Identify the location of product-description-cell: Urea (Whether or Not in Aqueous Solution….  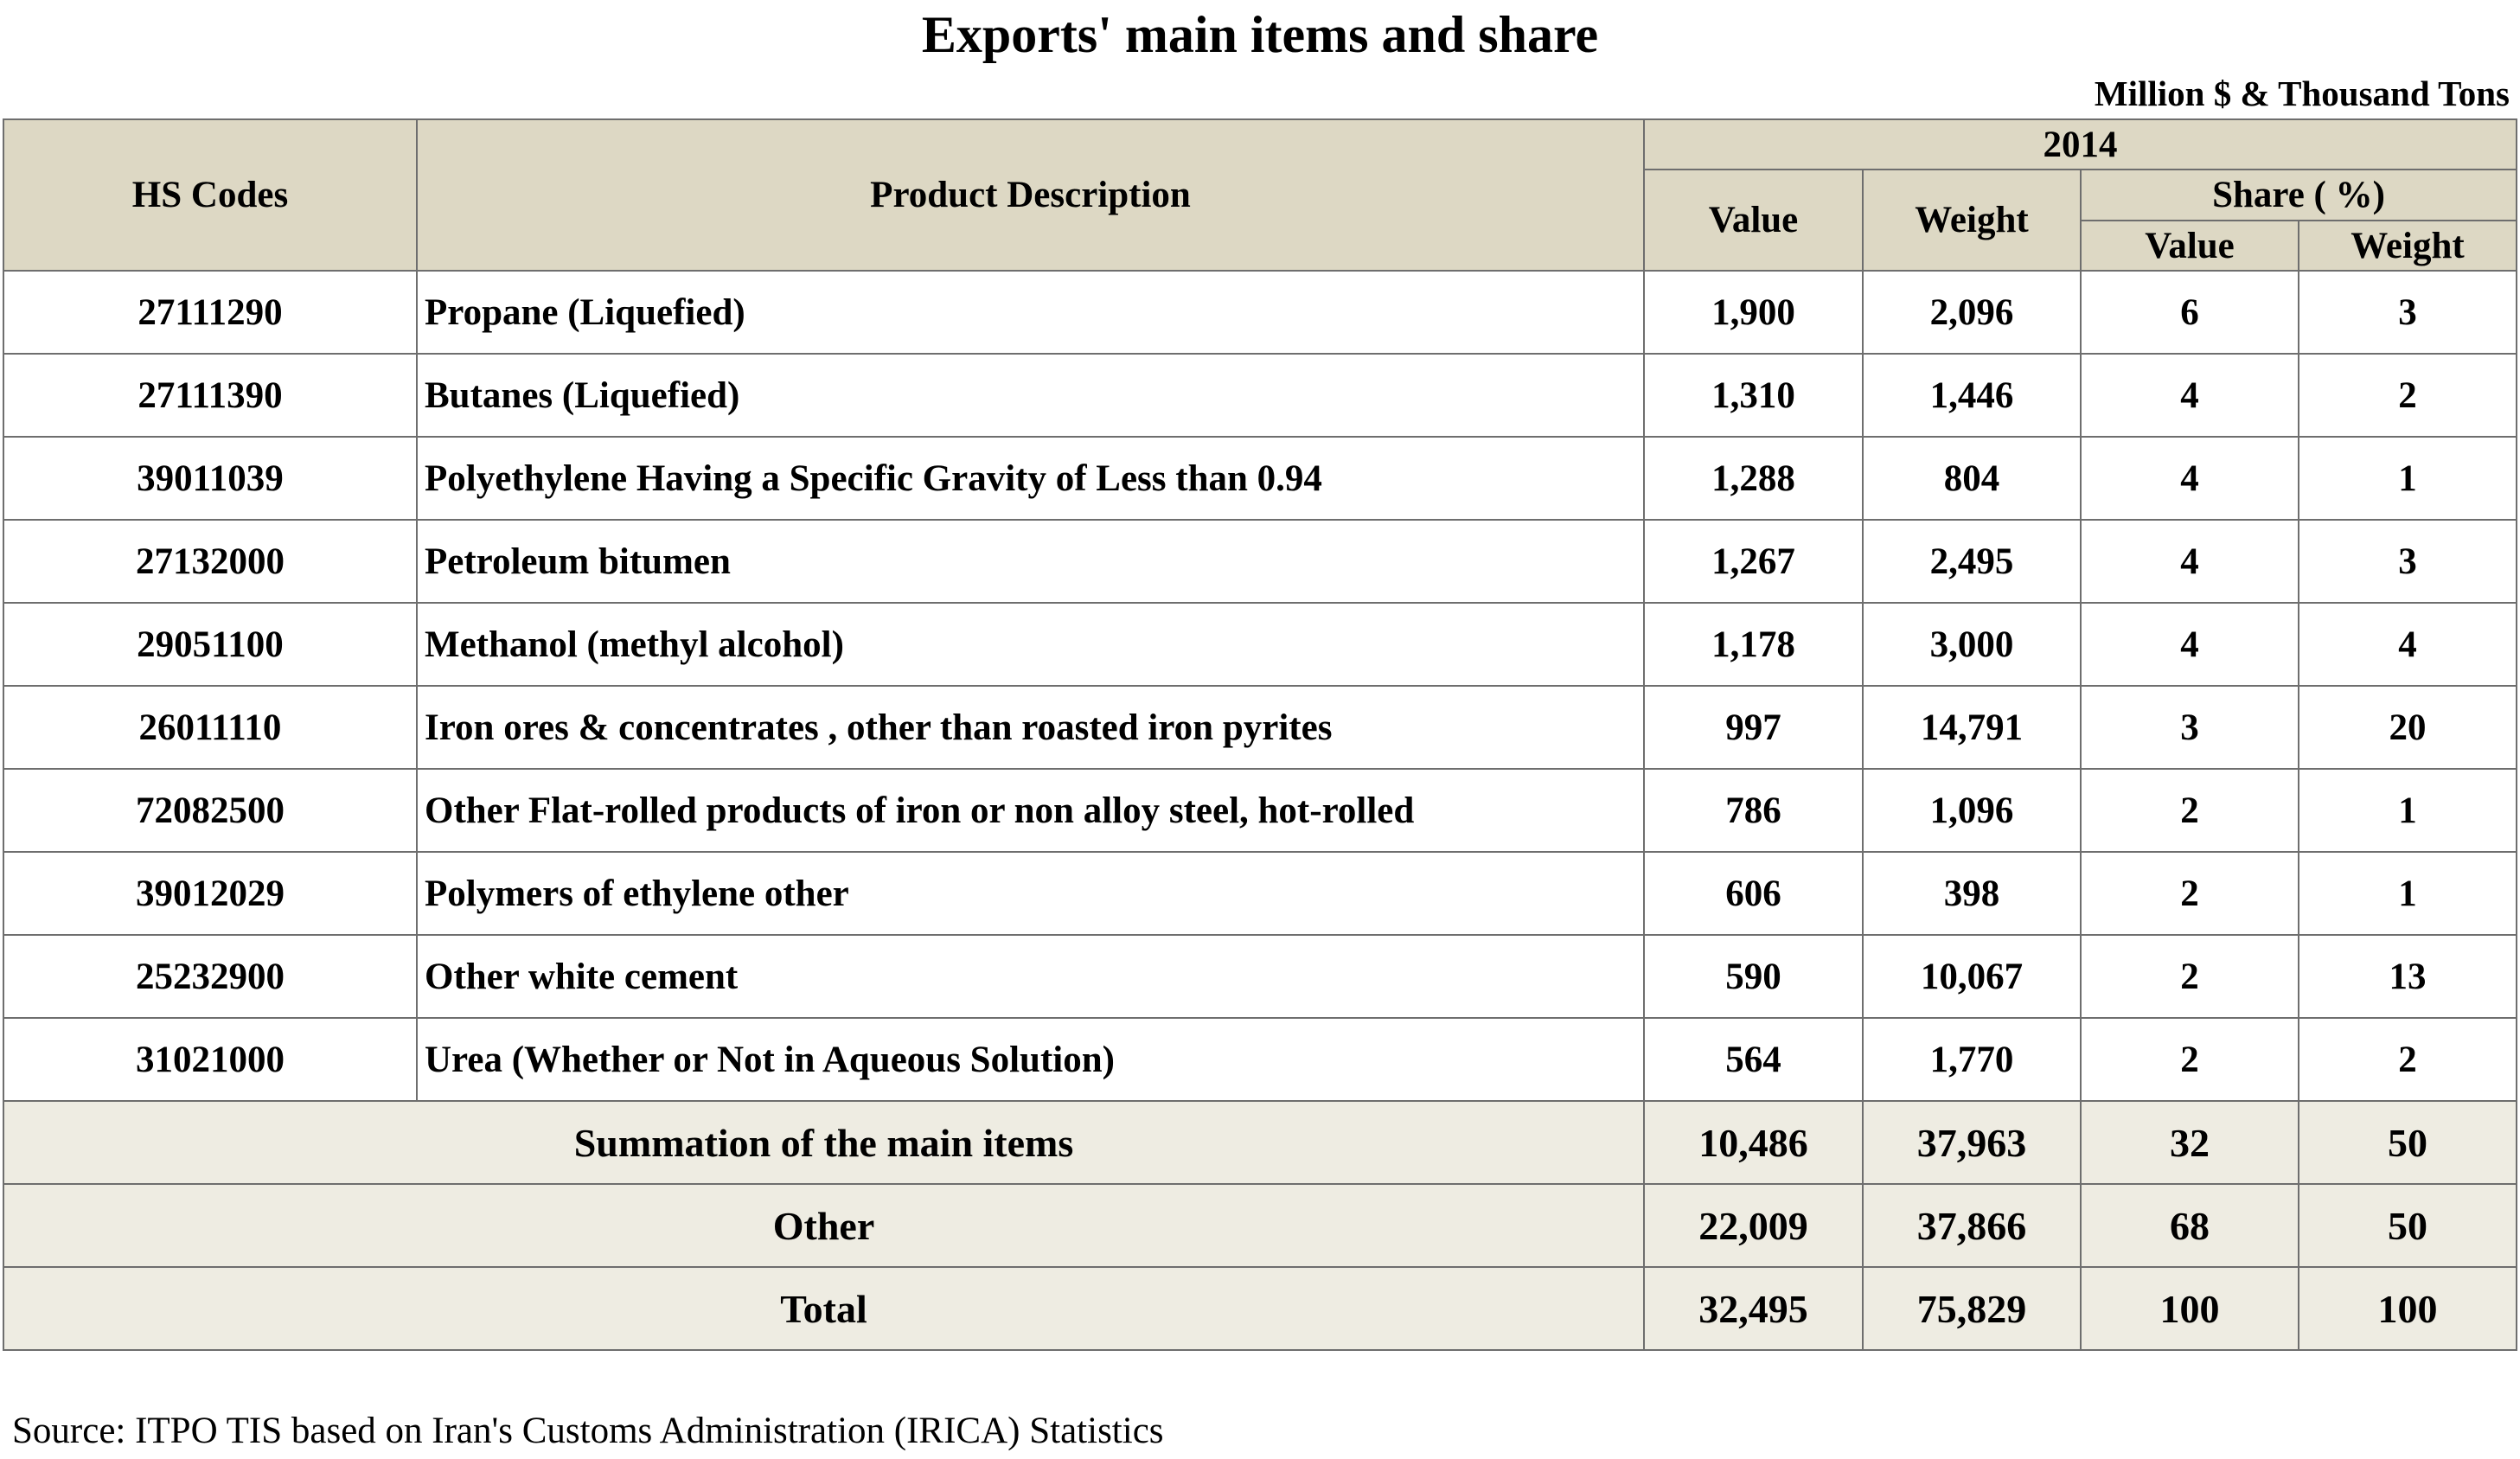
(1030, 1059).